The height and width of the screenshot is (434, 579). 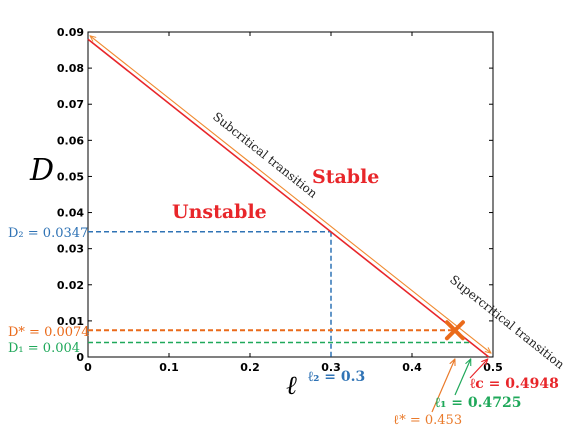 I want to click on y-tick-label: 0.06, so click(x=70, y=140).